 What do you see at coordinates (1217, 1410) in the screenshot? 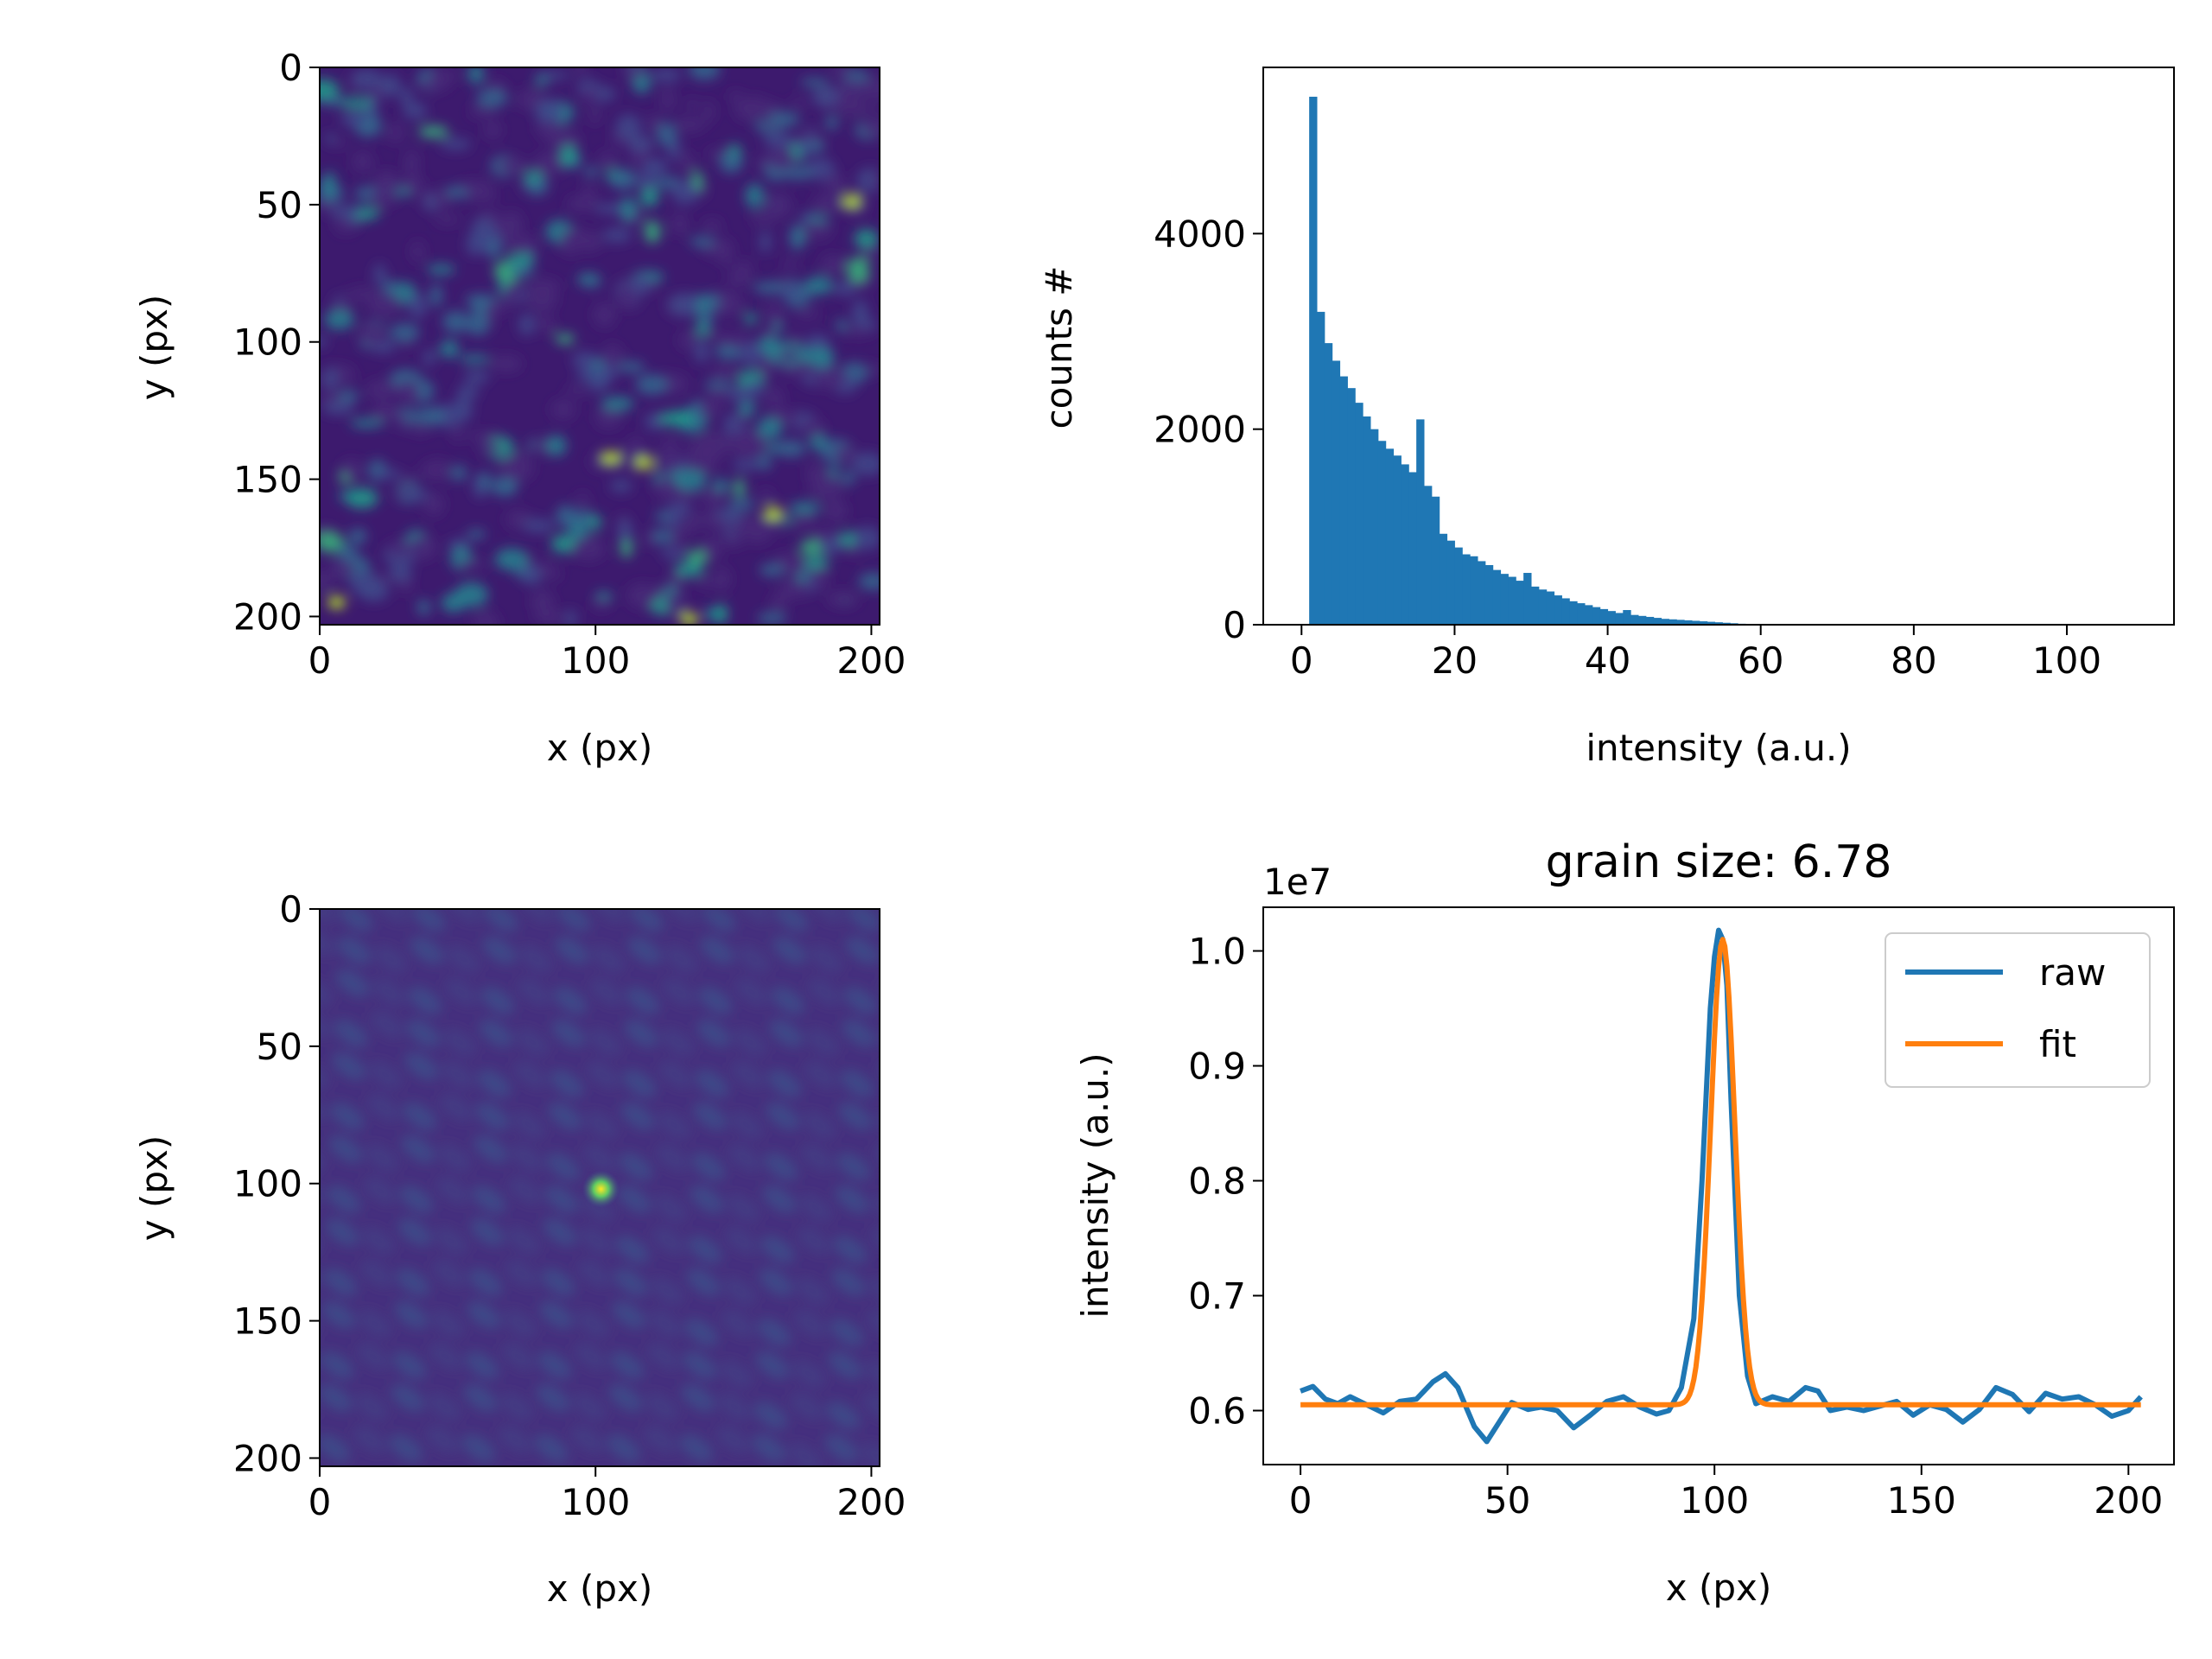
I see `profile-y-tick-label: 0.6` at bounding box center [1217, 1410].